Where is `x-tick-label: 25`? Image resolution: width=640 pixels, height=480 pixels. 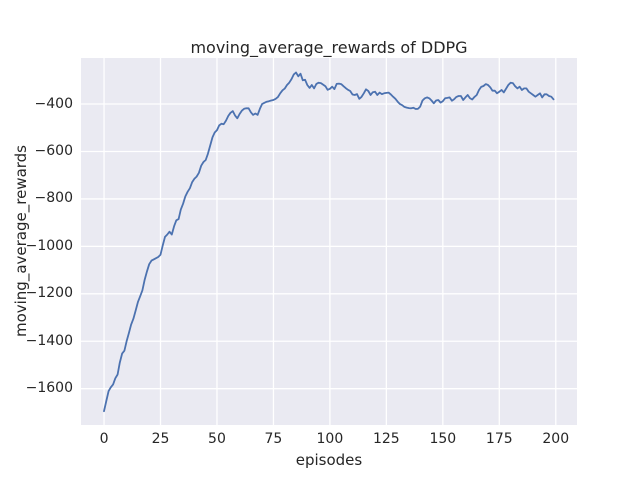 x-tick-label: 25 is located at coordinates (160, 439).